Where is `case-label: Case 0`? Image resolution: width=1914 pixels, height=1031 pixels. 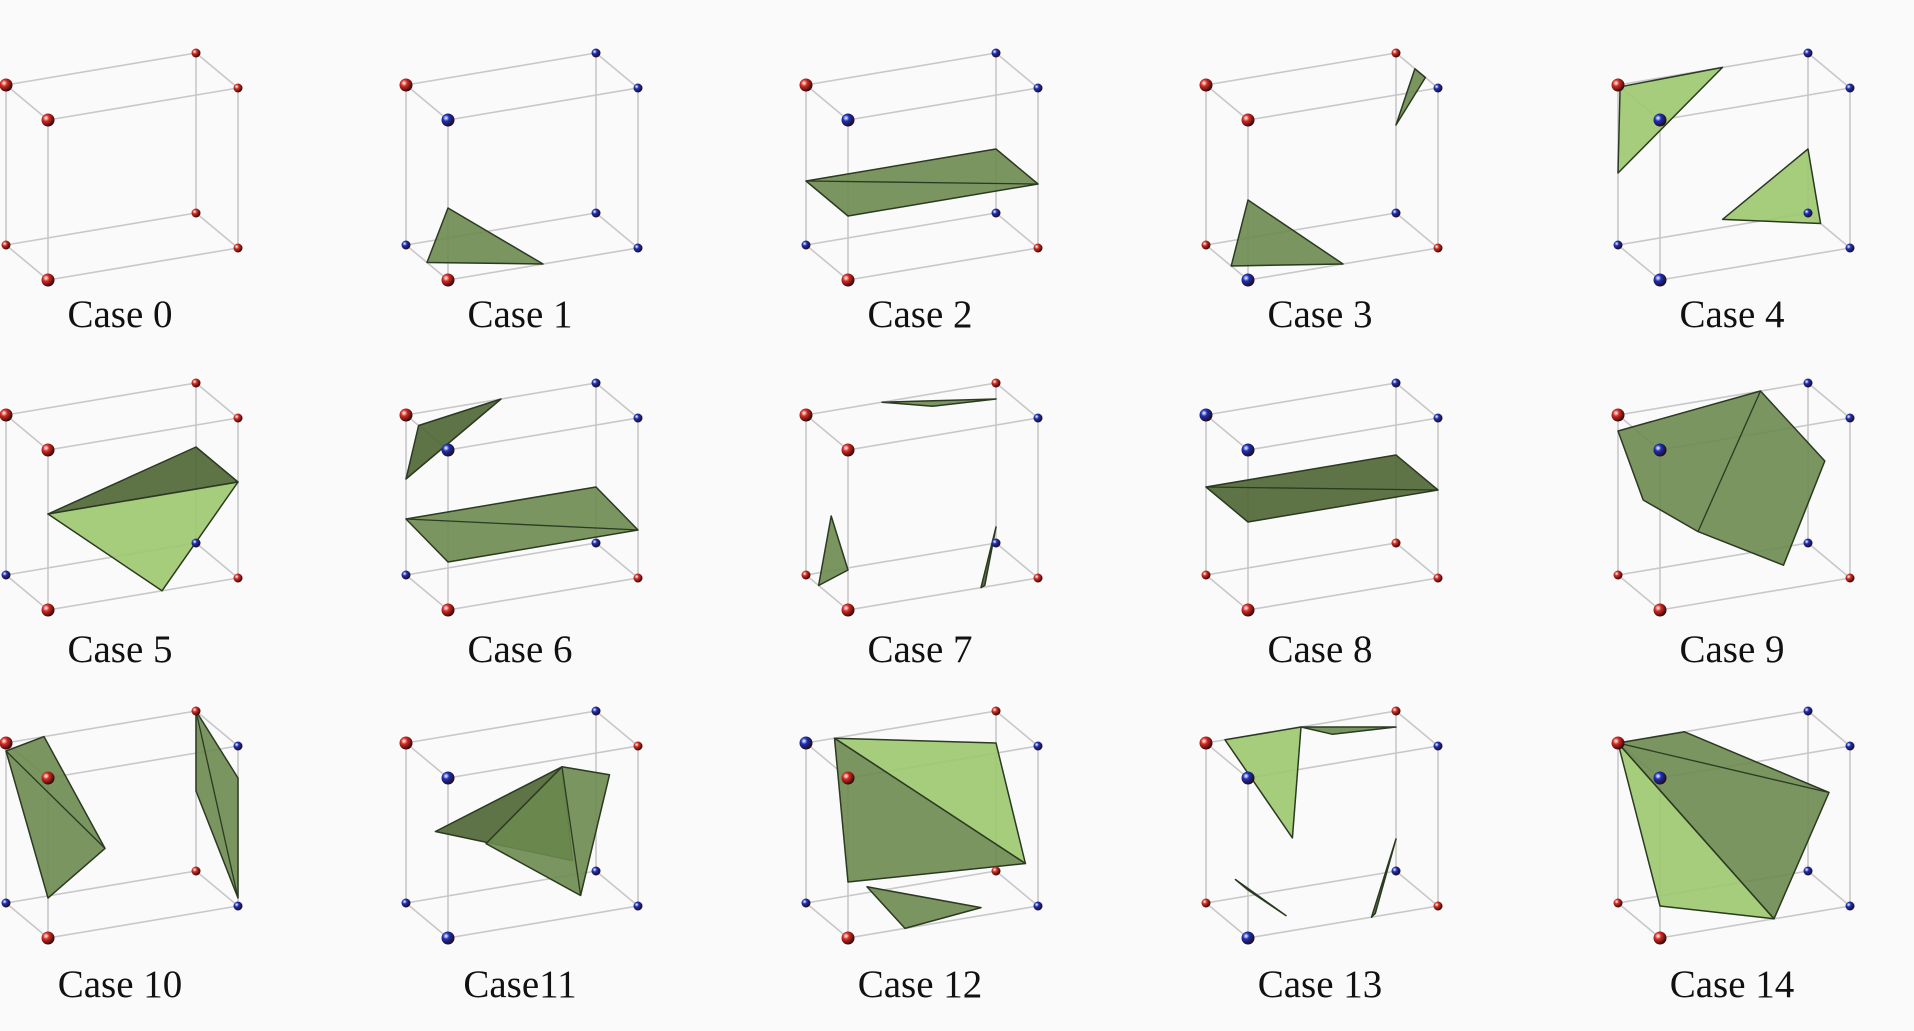
case-label: Case 0 is located at coordinates (120, 314).